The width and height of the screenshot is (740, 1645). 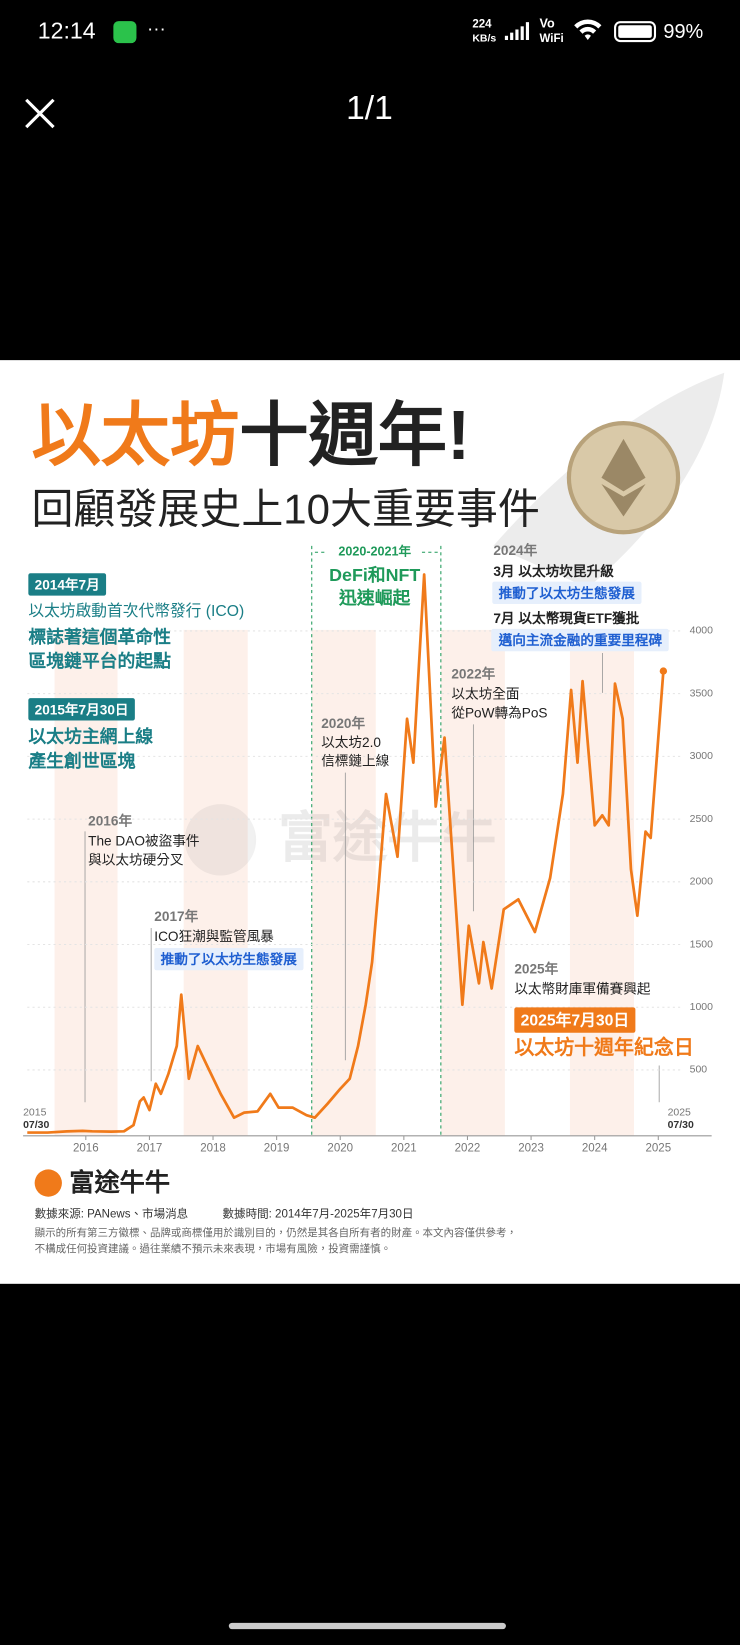 I want to click on defi-period, so click(x=376, y=840).